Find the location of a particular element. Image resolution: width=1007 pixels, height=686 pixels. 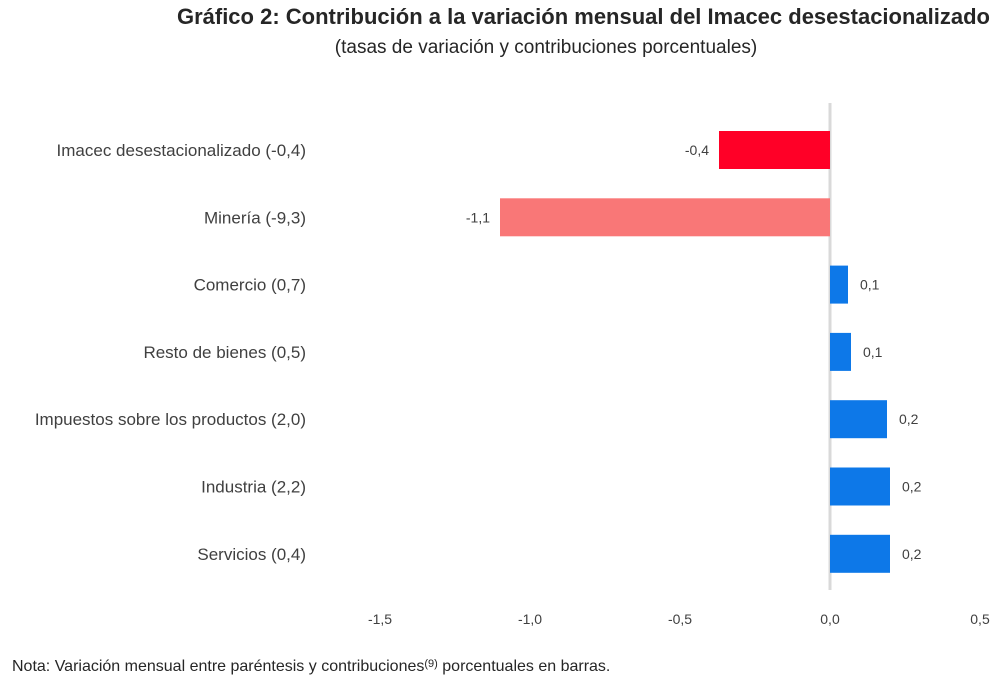

note-superscript: (9) is located at coordinates (431, 664).